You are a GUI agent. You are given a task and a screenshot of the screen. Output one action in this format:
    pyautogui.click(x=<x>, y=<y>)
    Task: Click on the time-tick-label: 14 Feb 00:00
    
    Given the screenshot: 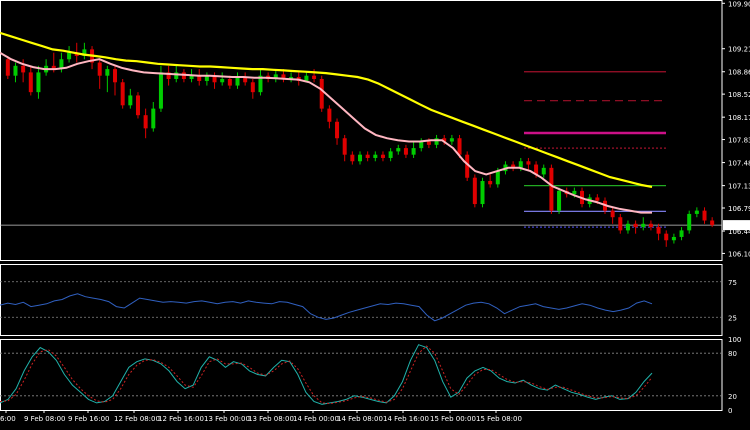 What is the action you would take?
    pyautogui.click(x=316, y=419)
    